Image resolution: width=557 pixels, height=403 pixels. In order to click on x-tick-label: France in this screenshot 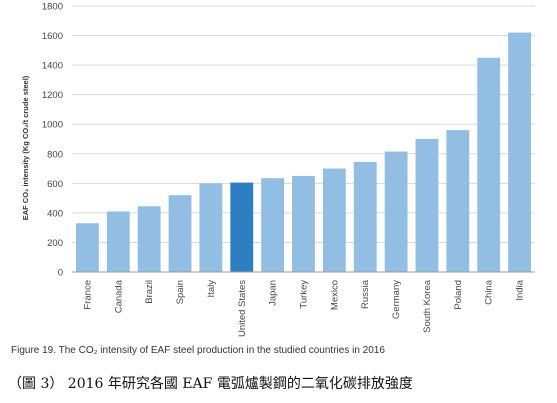, I will do `click(87, 295)`.